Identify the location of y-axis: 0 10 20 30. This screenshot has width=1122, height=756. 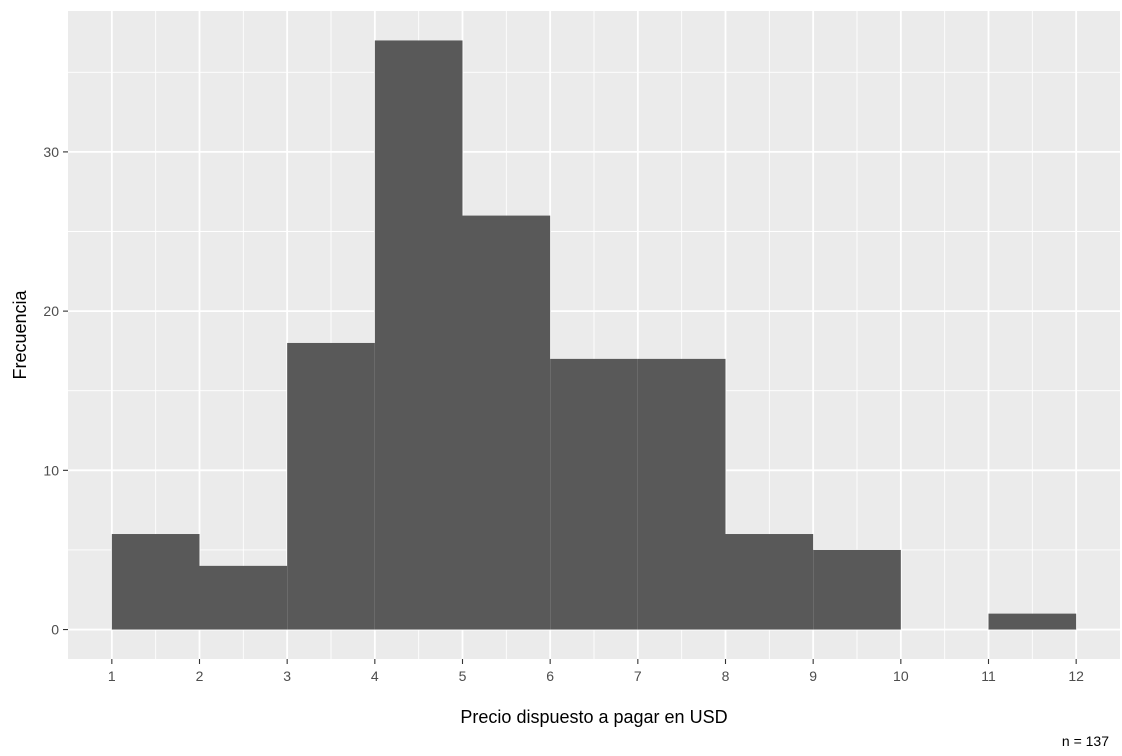
(55, 391).